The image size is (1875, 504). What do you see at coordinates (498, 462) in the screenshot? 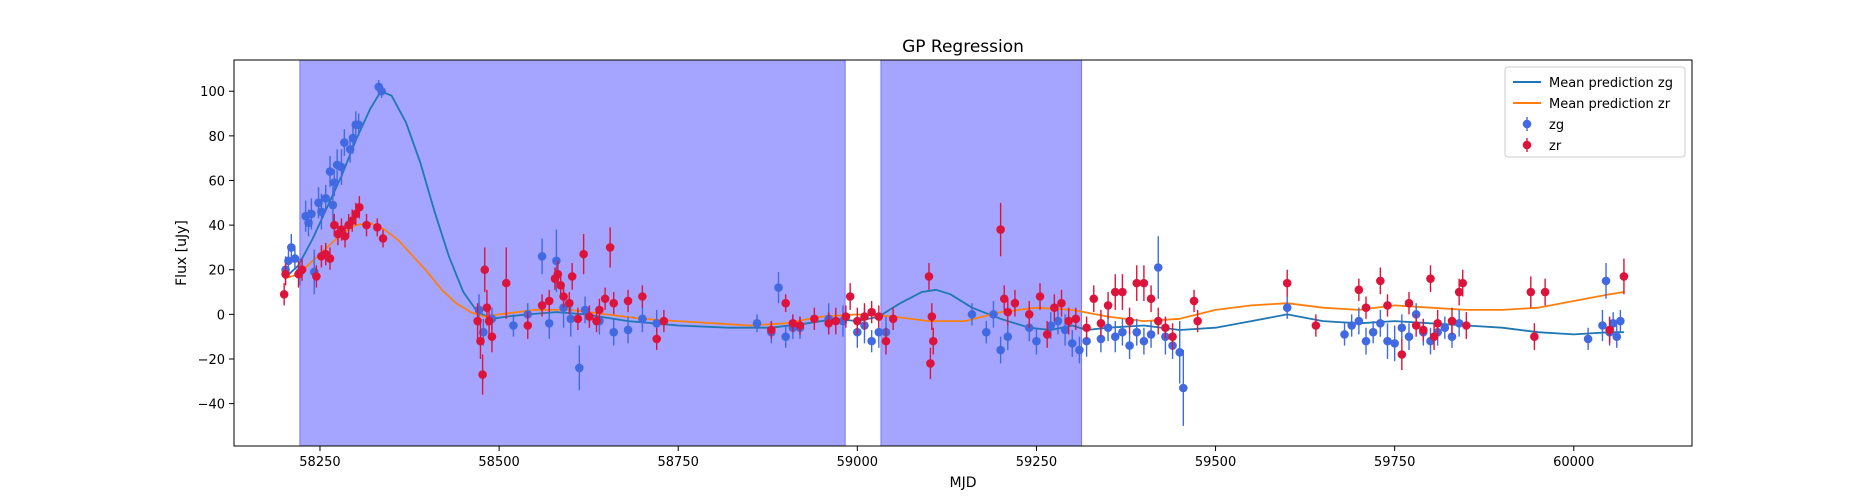
I see `x-tick-label: 58500` at bounding box center [498, 462].